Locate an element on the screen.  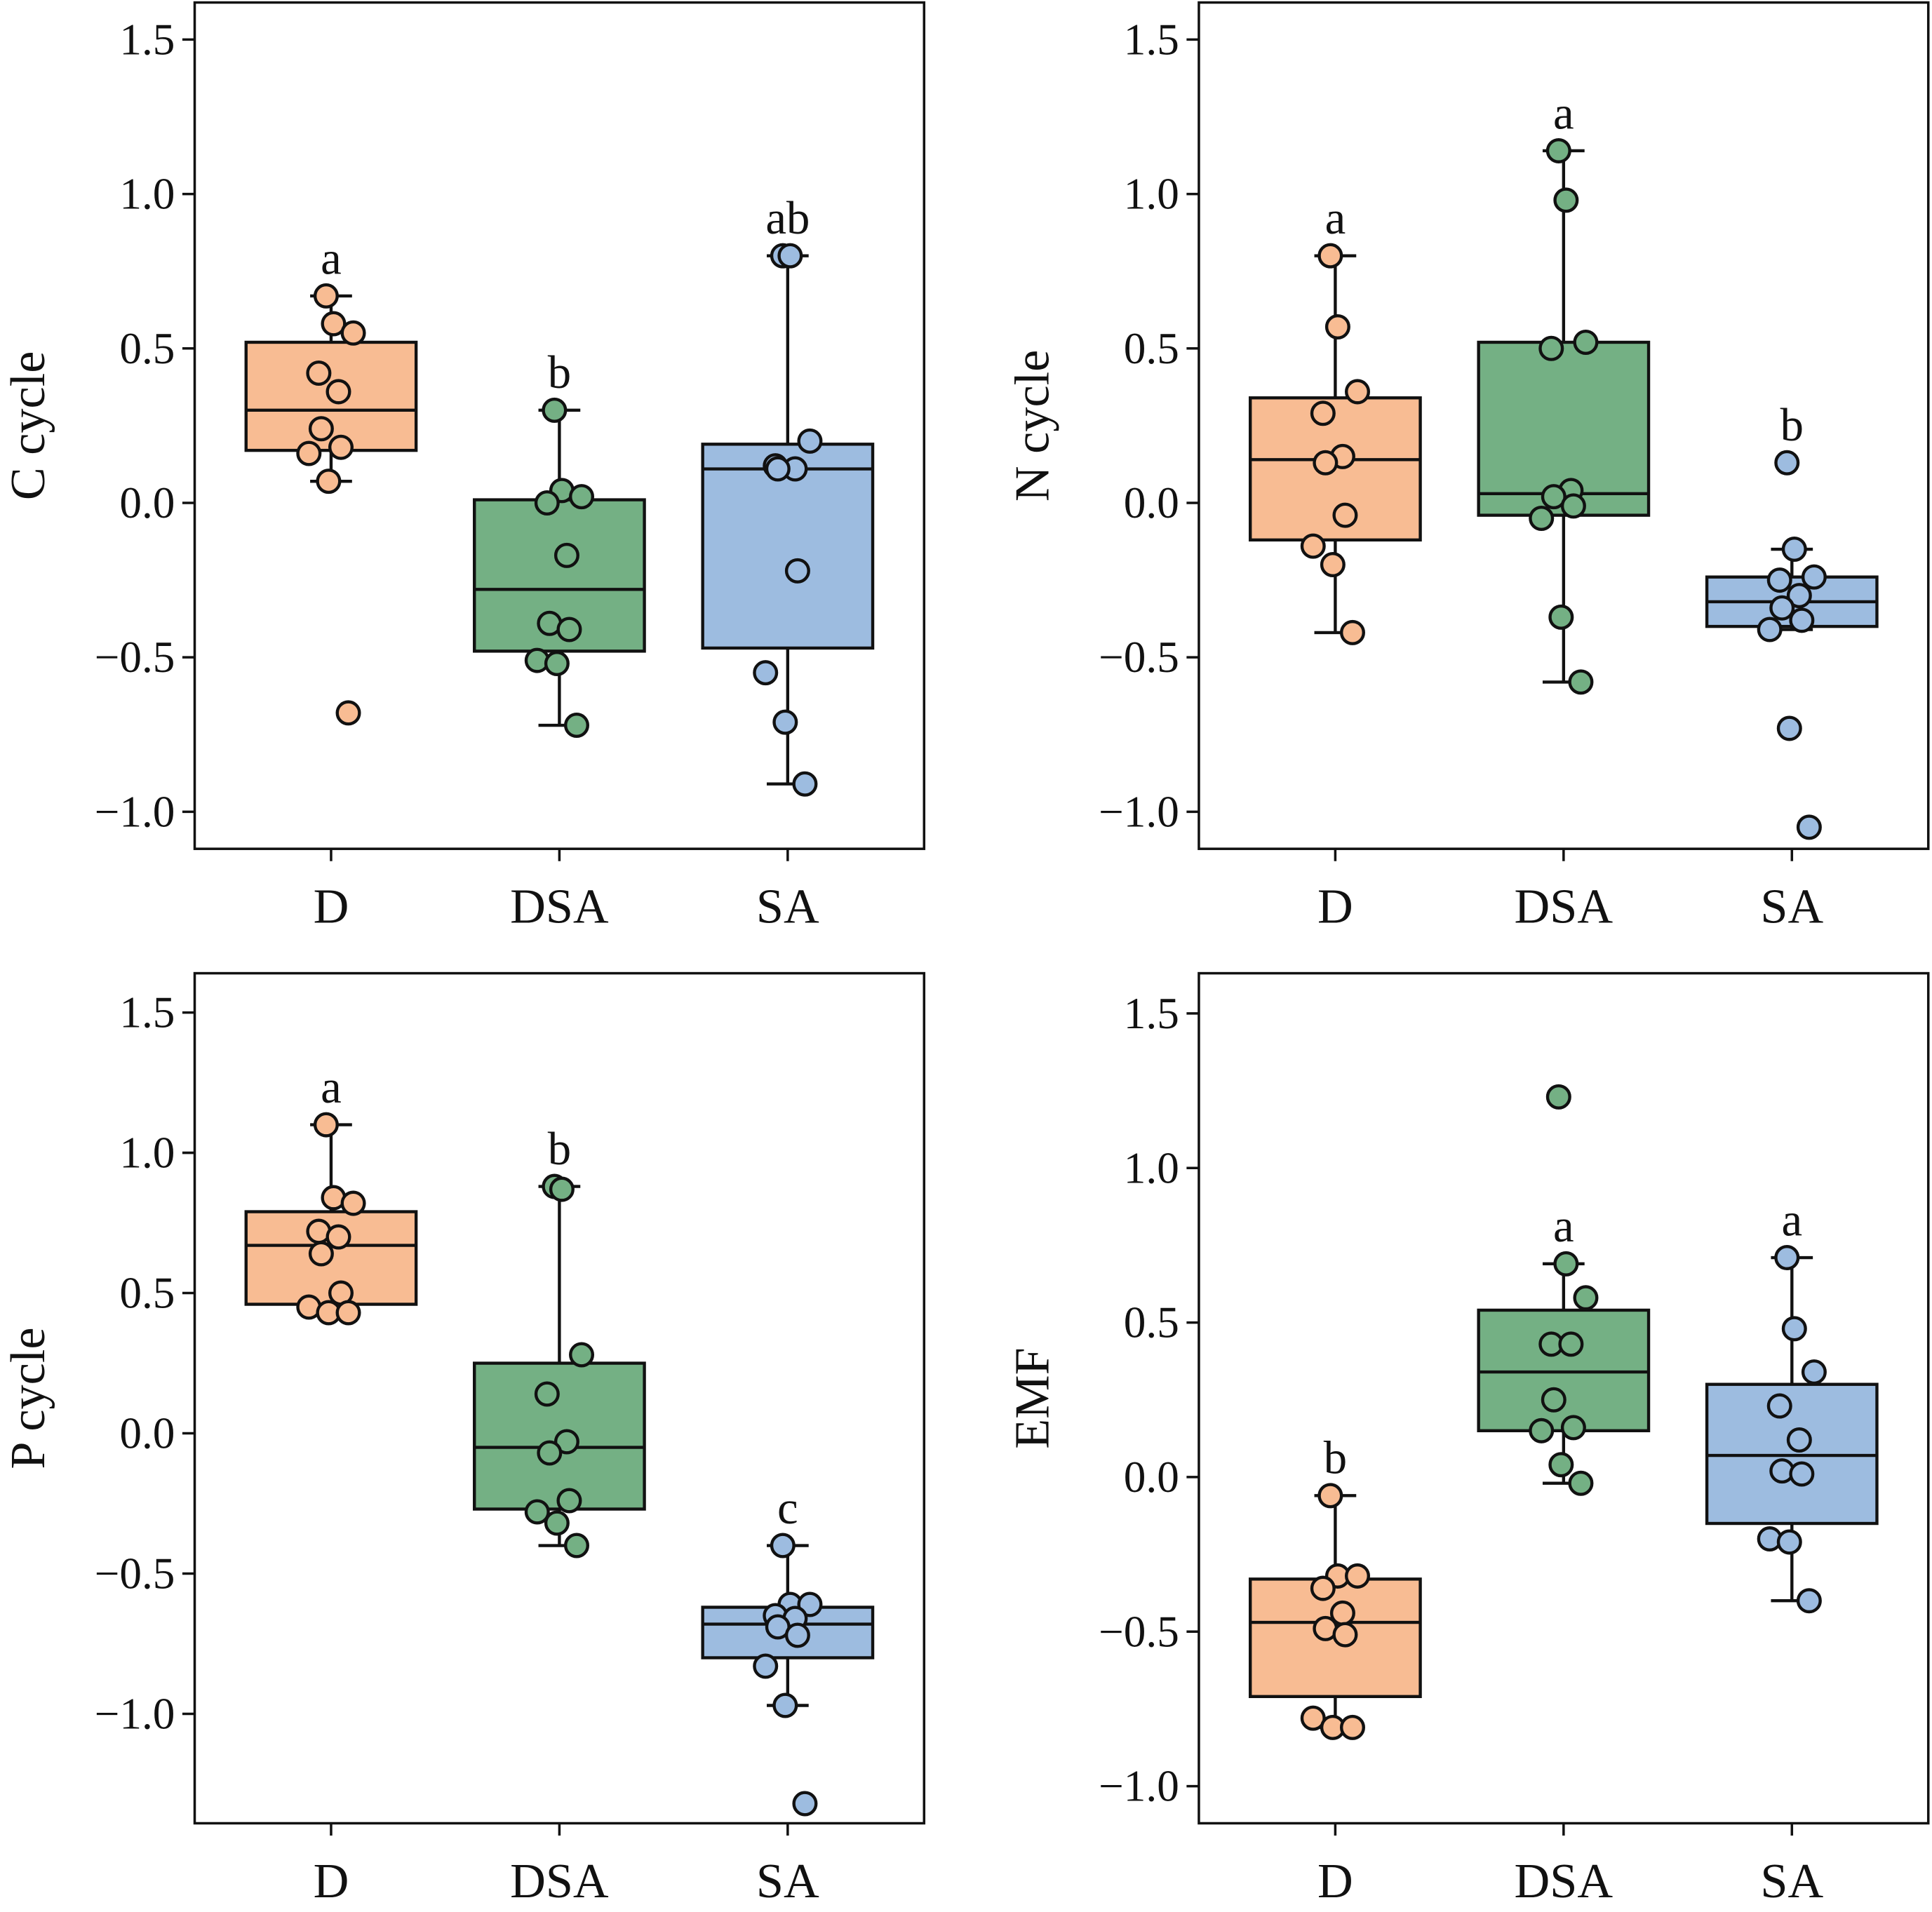
significance-letter: ab is located at coordinates (787, 219).